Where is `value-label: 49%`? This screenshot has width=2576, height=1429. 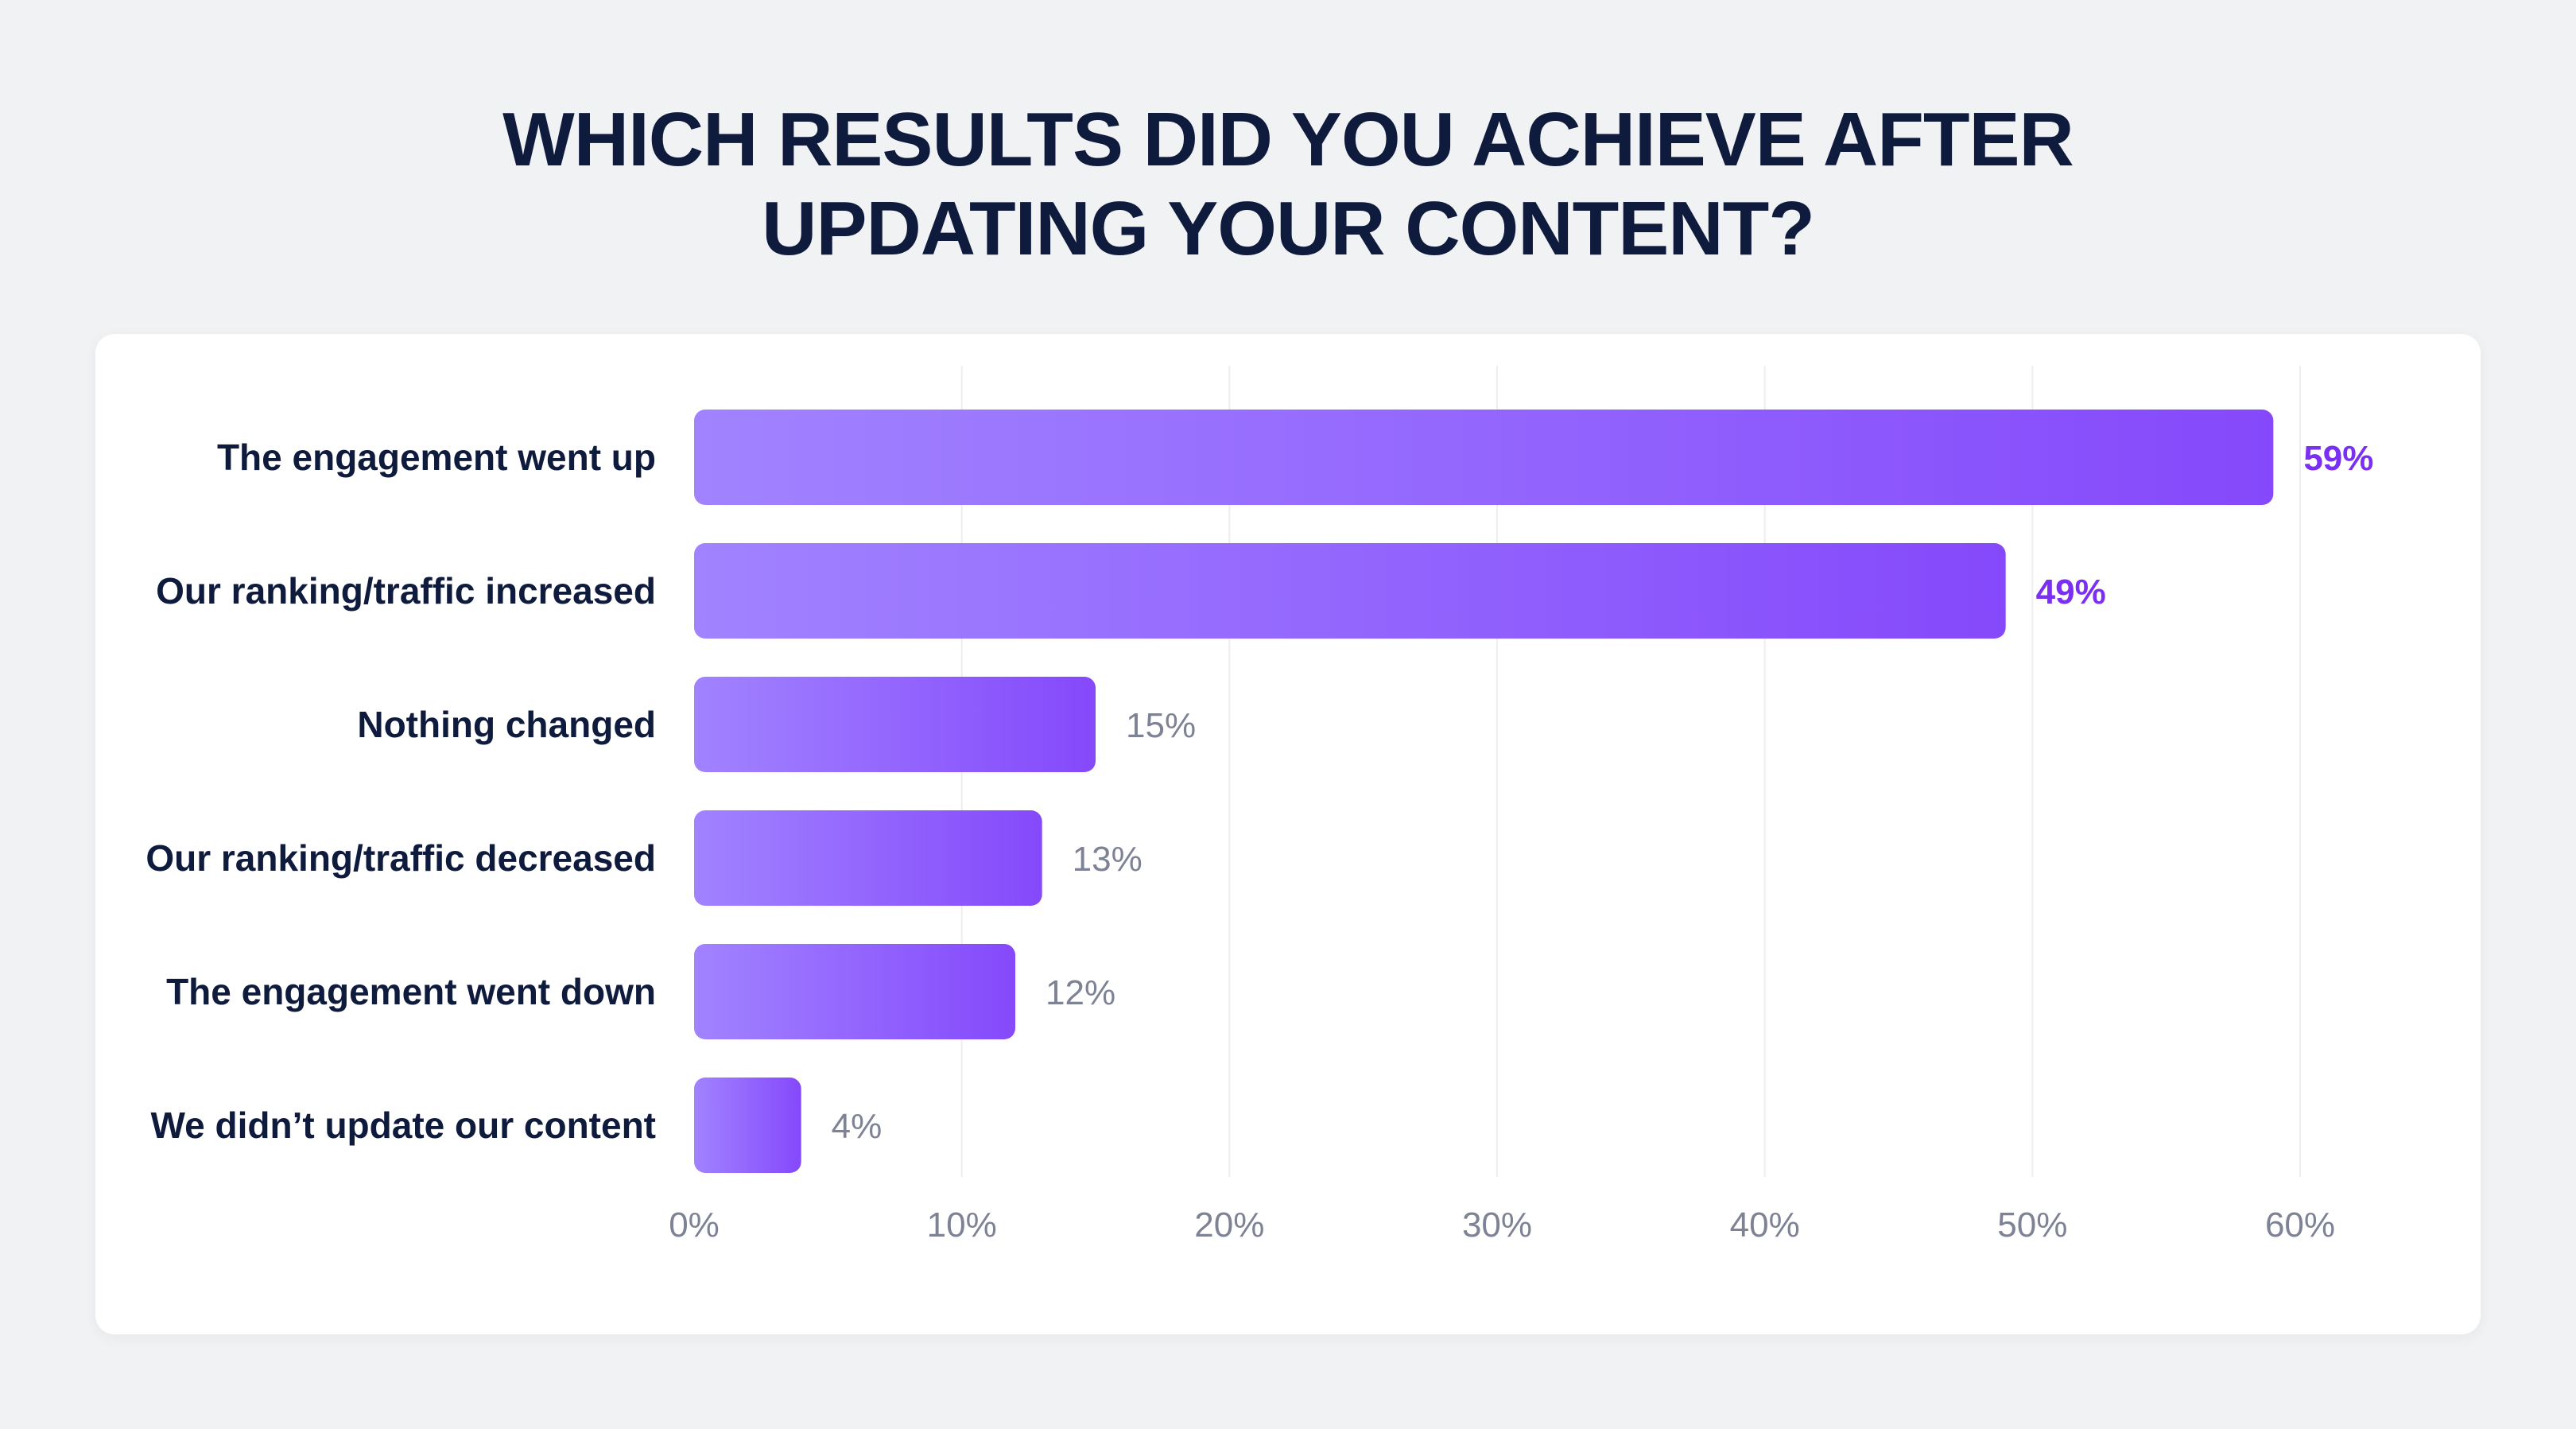 value-label: 49% is located at coordinates (2071, 592).